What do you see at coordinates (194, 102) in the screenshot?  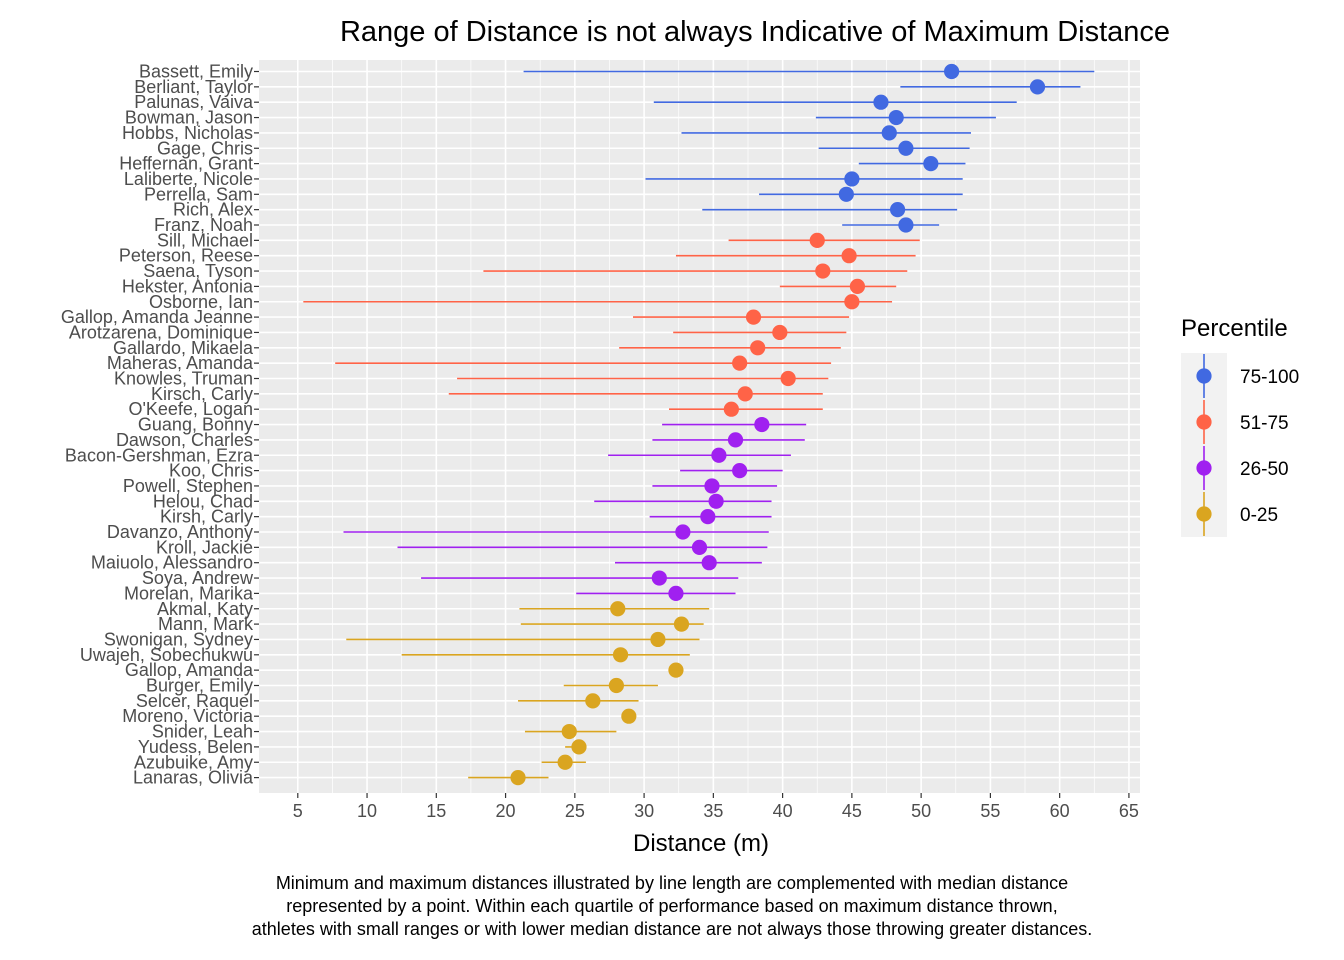 I see `athlete-label: Palunas, Vaiva` at bounding box center [194, 102].